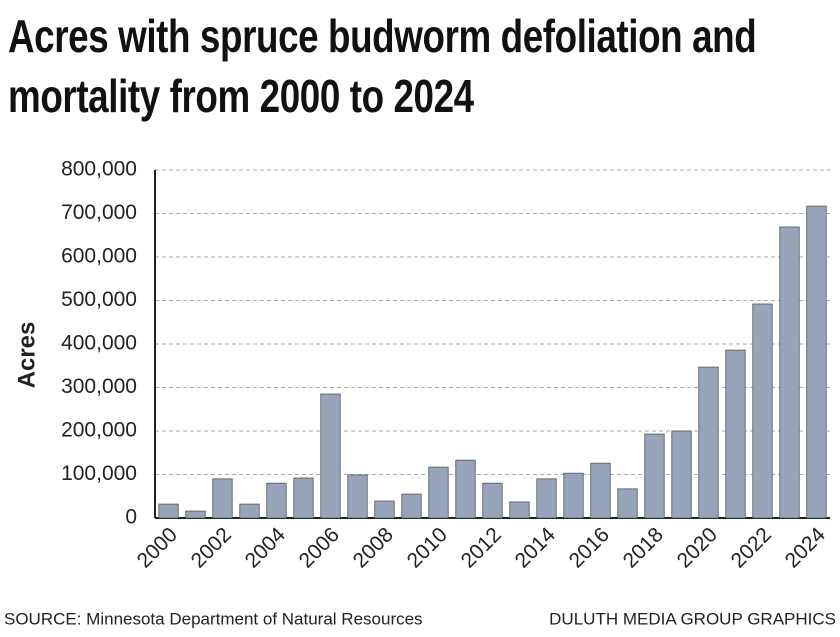 This screenshot has height=637, width=840. I want to click on y-tick-label: 600,000, so click(99, 256).